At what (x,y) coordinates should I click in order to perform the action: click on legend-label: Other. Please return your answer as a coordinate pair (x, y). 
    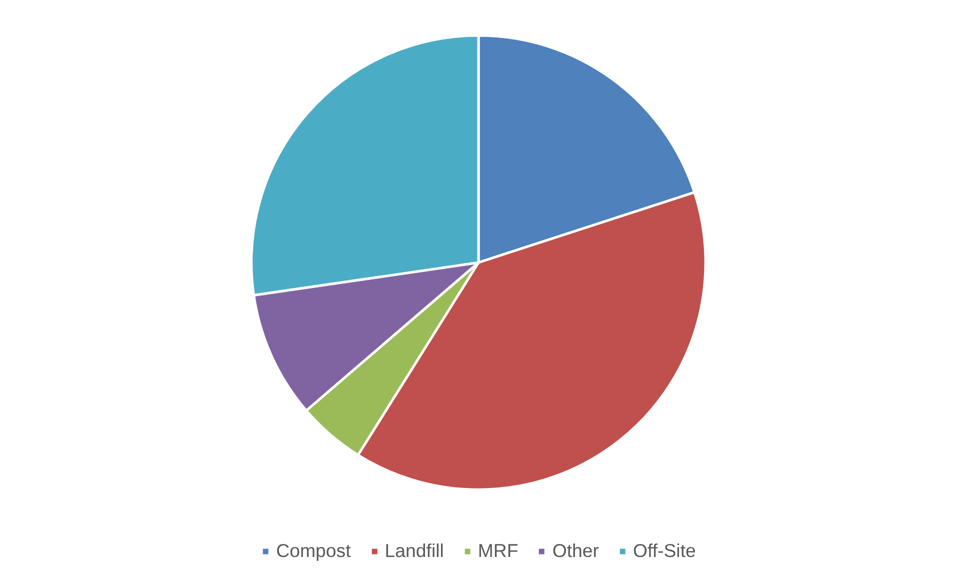
    Looking at the image, I should click on (575, 551).